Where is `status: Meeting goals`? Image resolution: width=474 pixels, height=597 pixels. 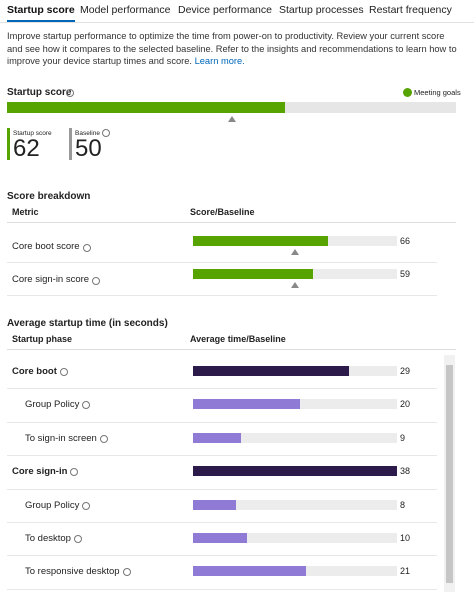
status: Meeting goals is located at coordinates (437, 92).